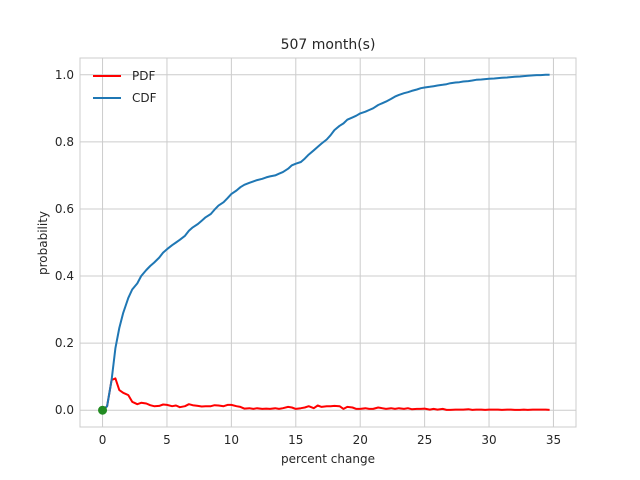 The width and height of the screenshot is (640, 480). Describe the element at coordinates (488, 440) in the screenshot. I see `x-tick-label: 30` at that location.